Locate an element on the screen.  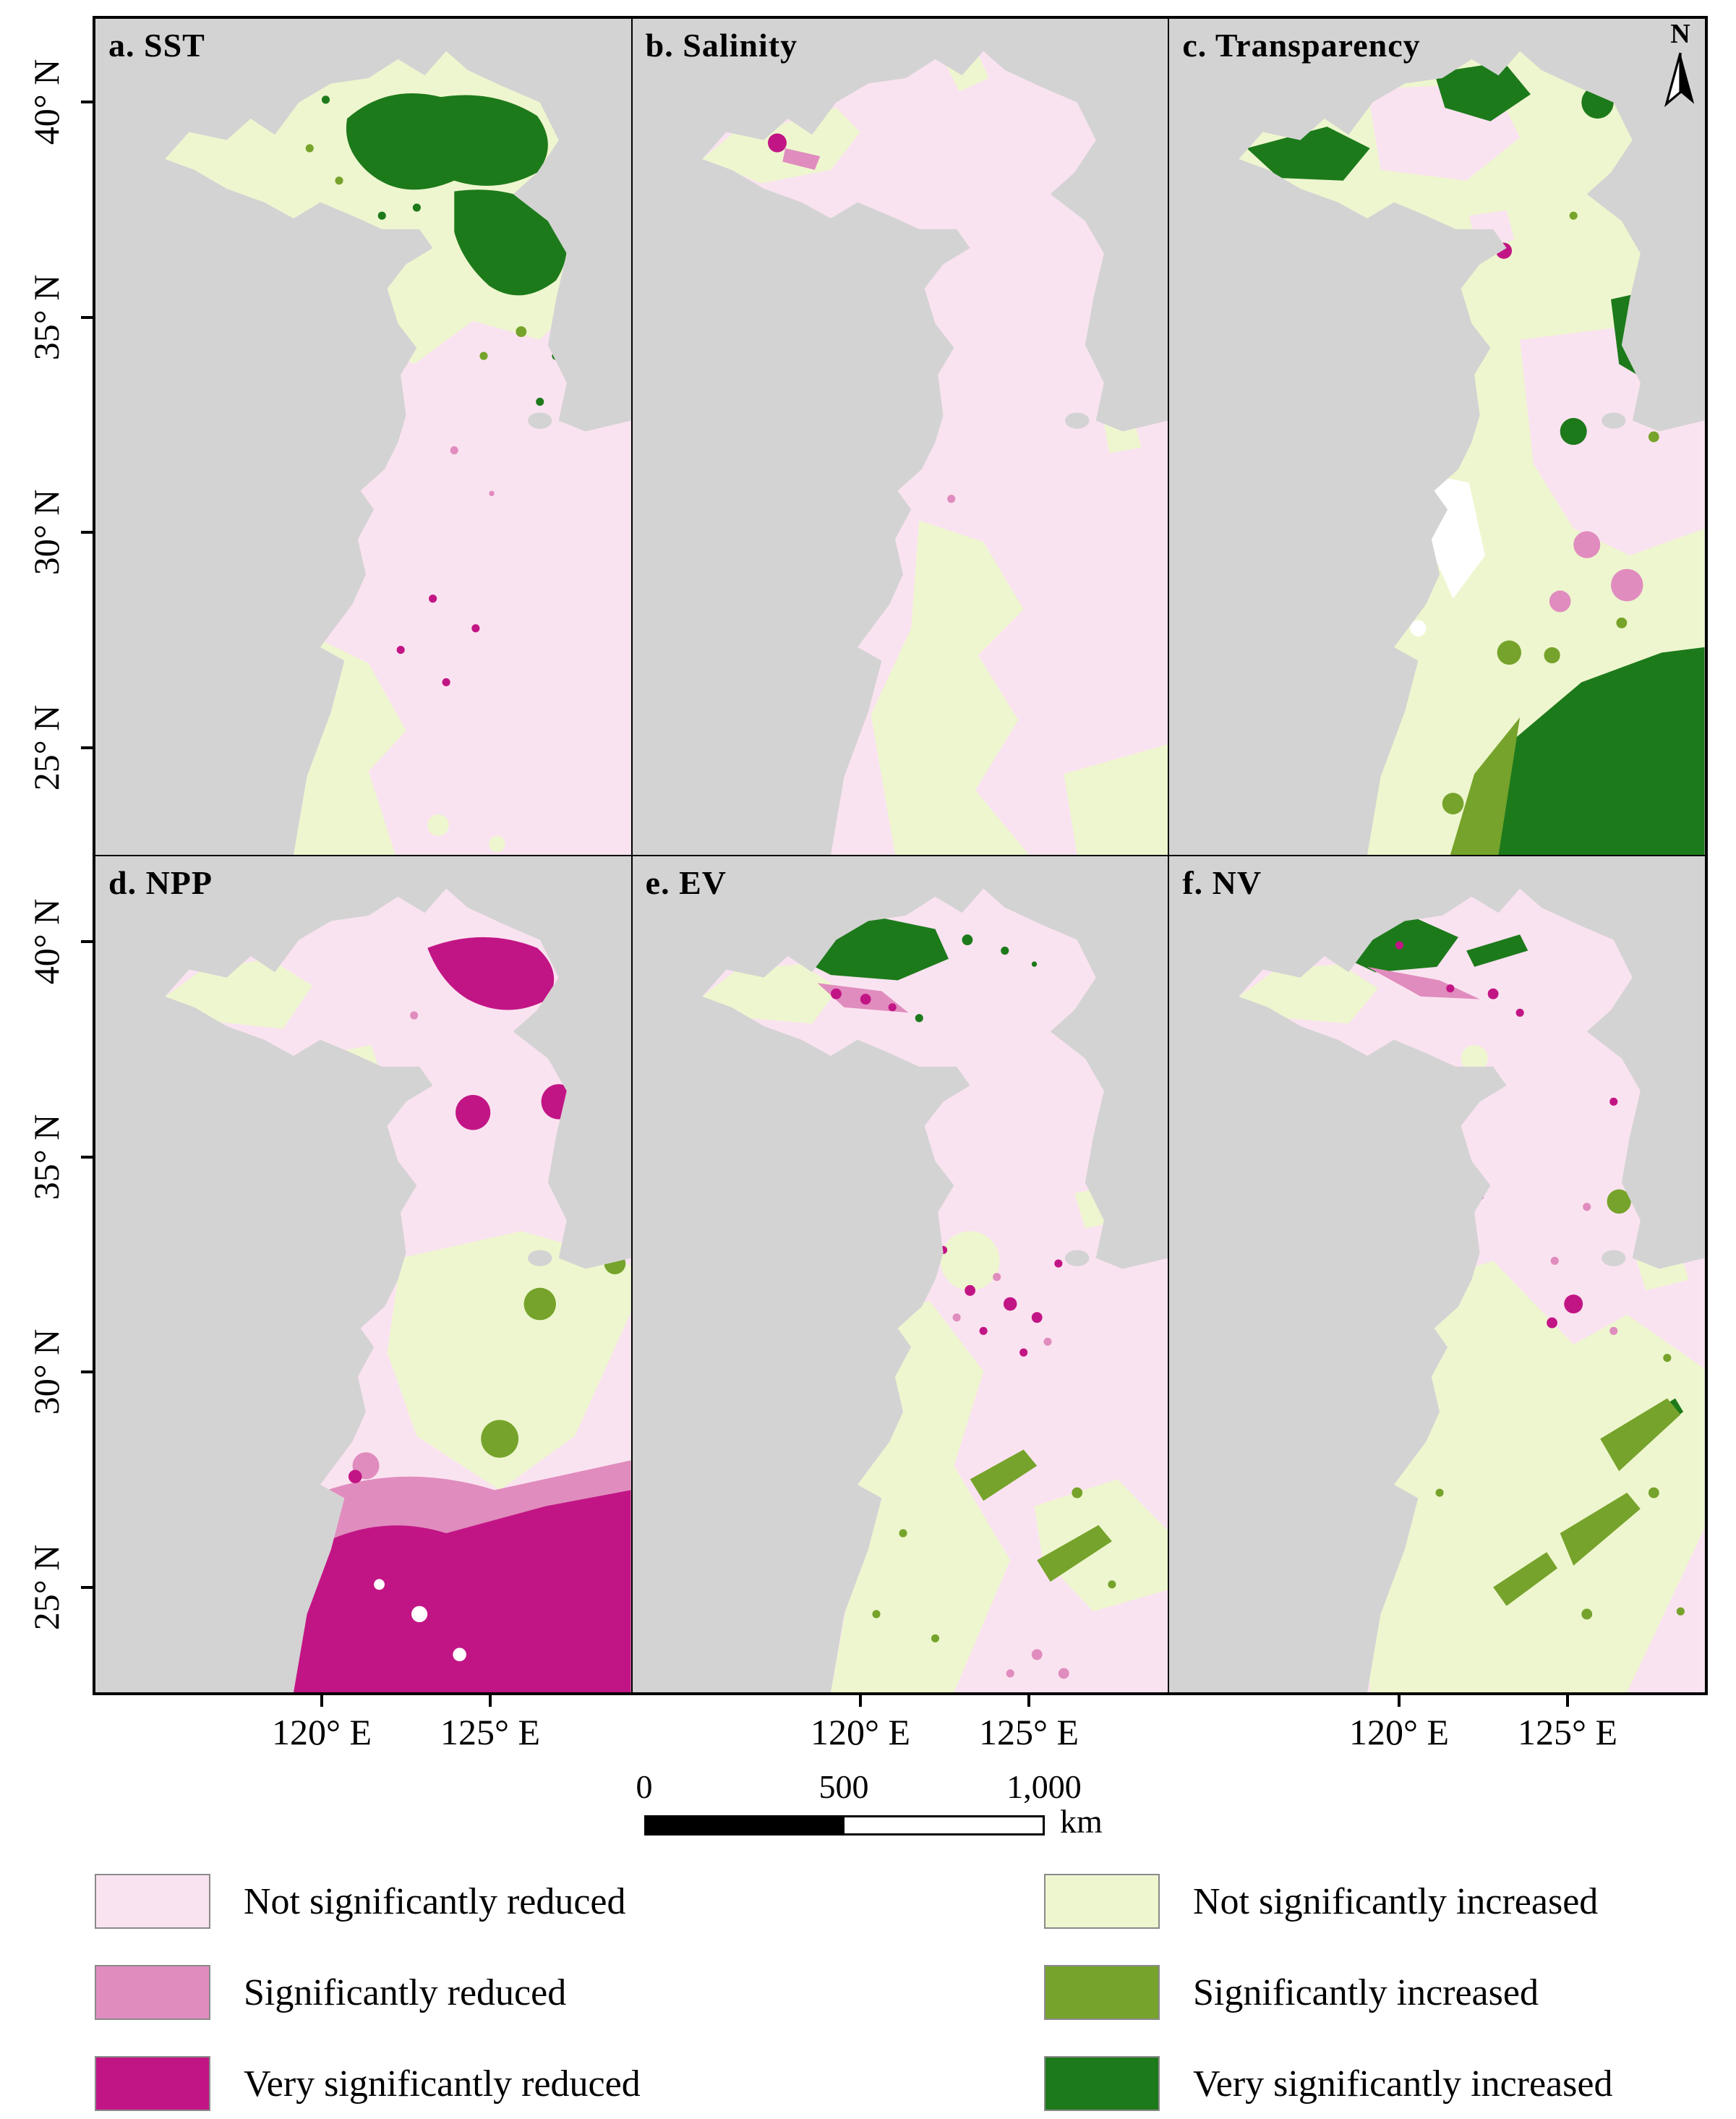
legend-item-not-sig-reduced: Not significantly reduced is located at coordinates (360, 1901).